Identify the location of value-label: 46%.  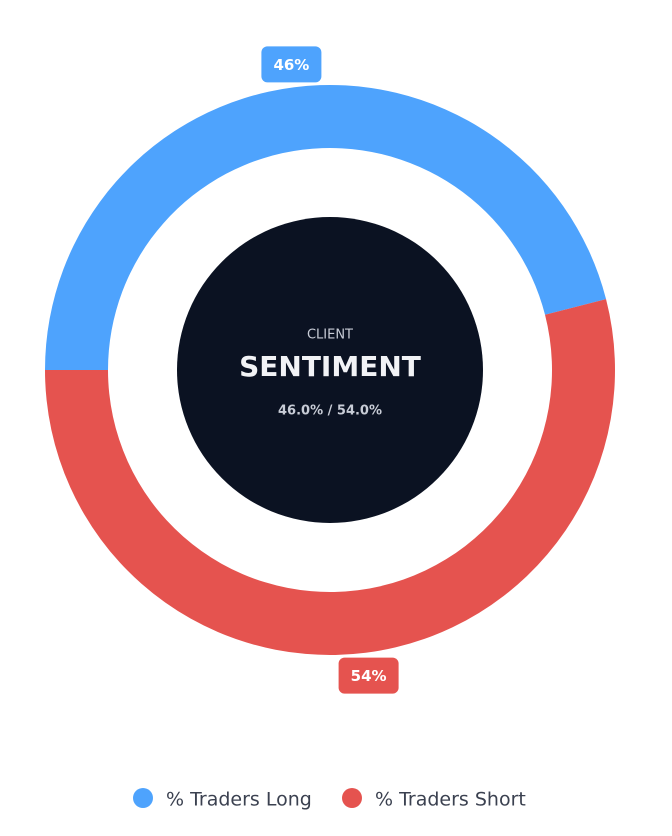
(291, 65).